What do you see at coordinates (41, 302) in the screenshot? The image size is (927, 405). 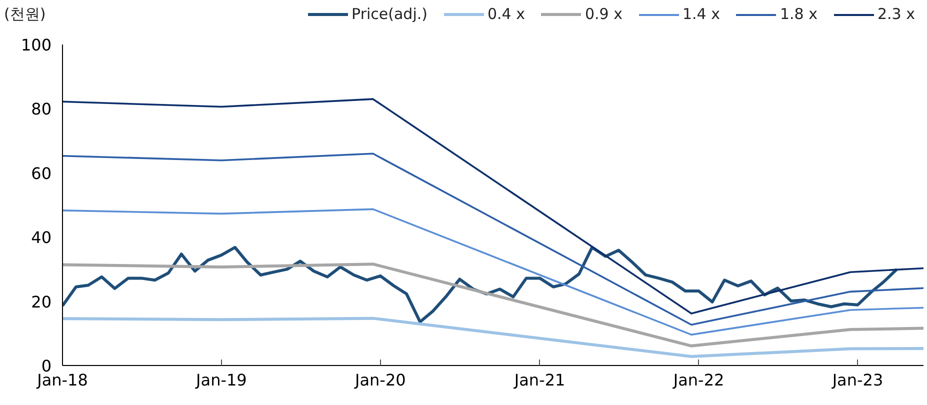 I see `y-tick-label: 20` at bounding box center [41, 302].